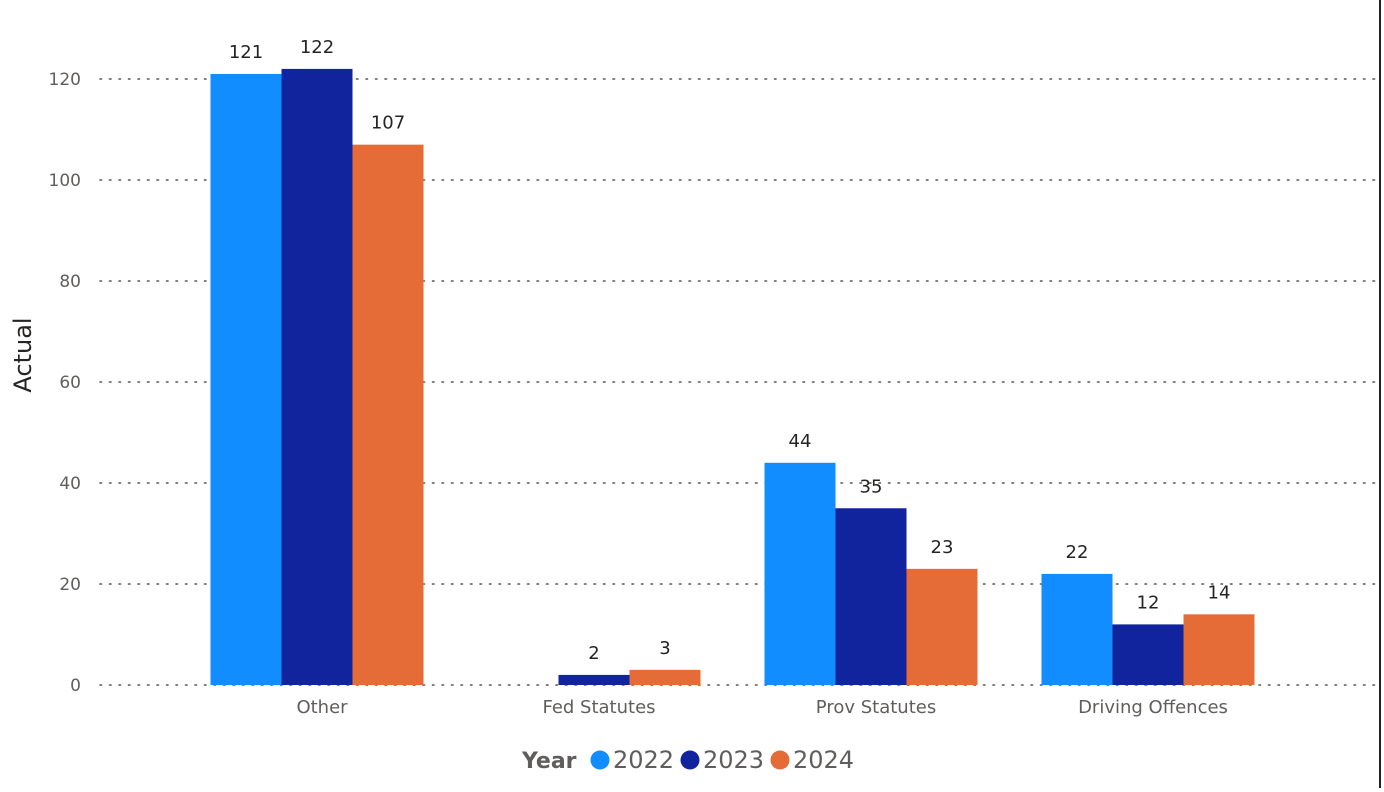 This screenshot has height=792, width=1384. I want to click on right-edge-divider, so click(1380, 394).